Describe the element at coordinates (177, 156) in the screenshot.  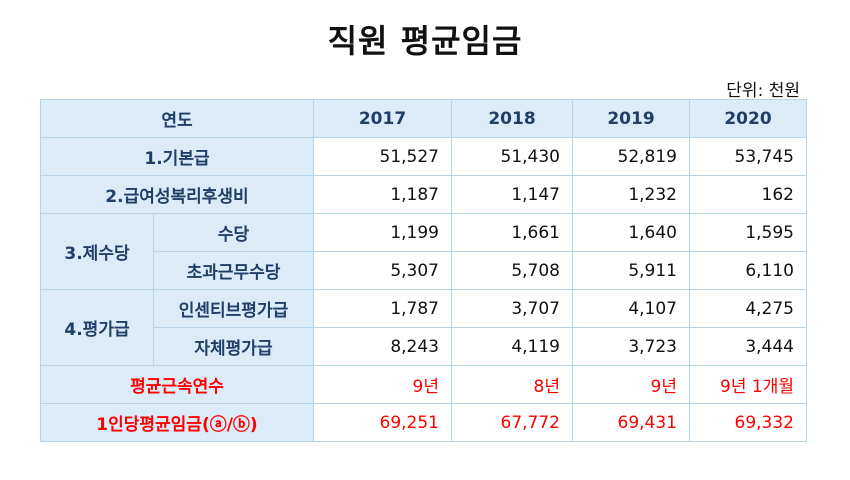
I see `row-label-basic: 1.기본급` at that location.